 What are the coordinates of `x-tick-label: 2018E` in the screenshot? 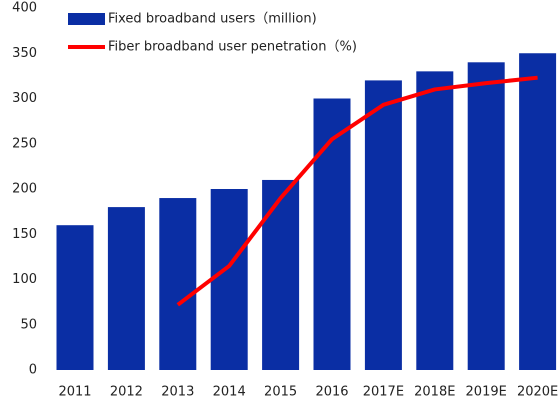 It's located at (434, 392).